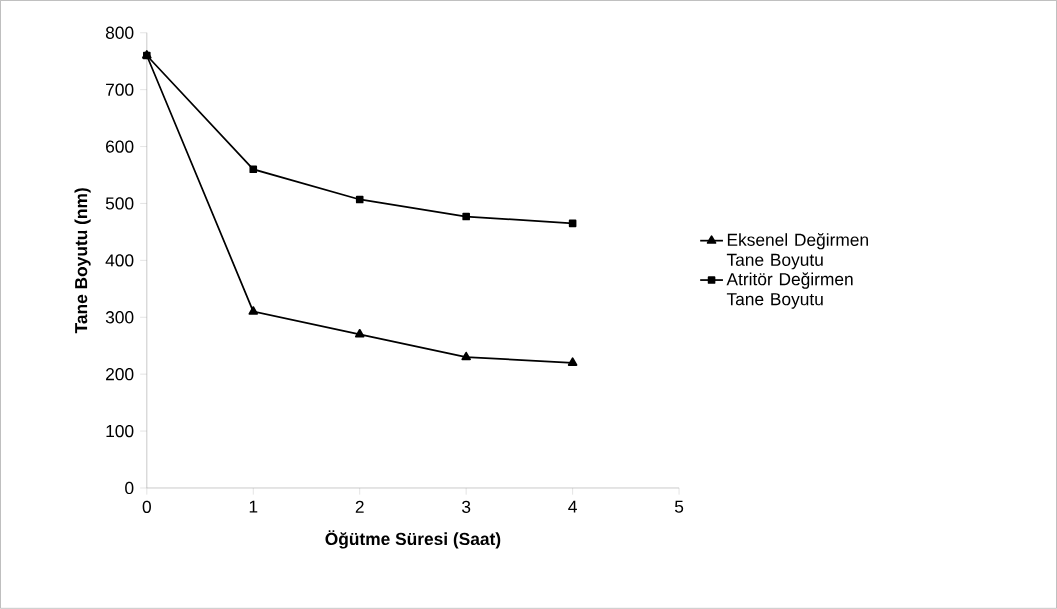 The height and width of the screenshot is (609, 1057). I want to click on y-tick-label: 0, so click(129, 488).